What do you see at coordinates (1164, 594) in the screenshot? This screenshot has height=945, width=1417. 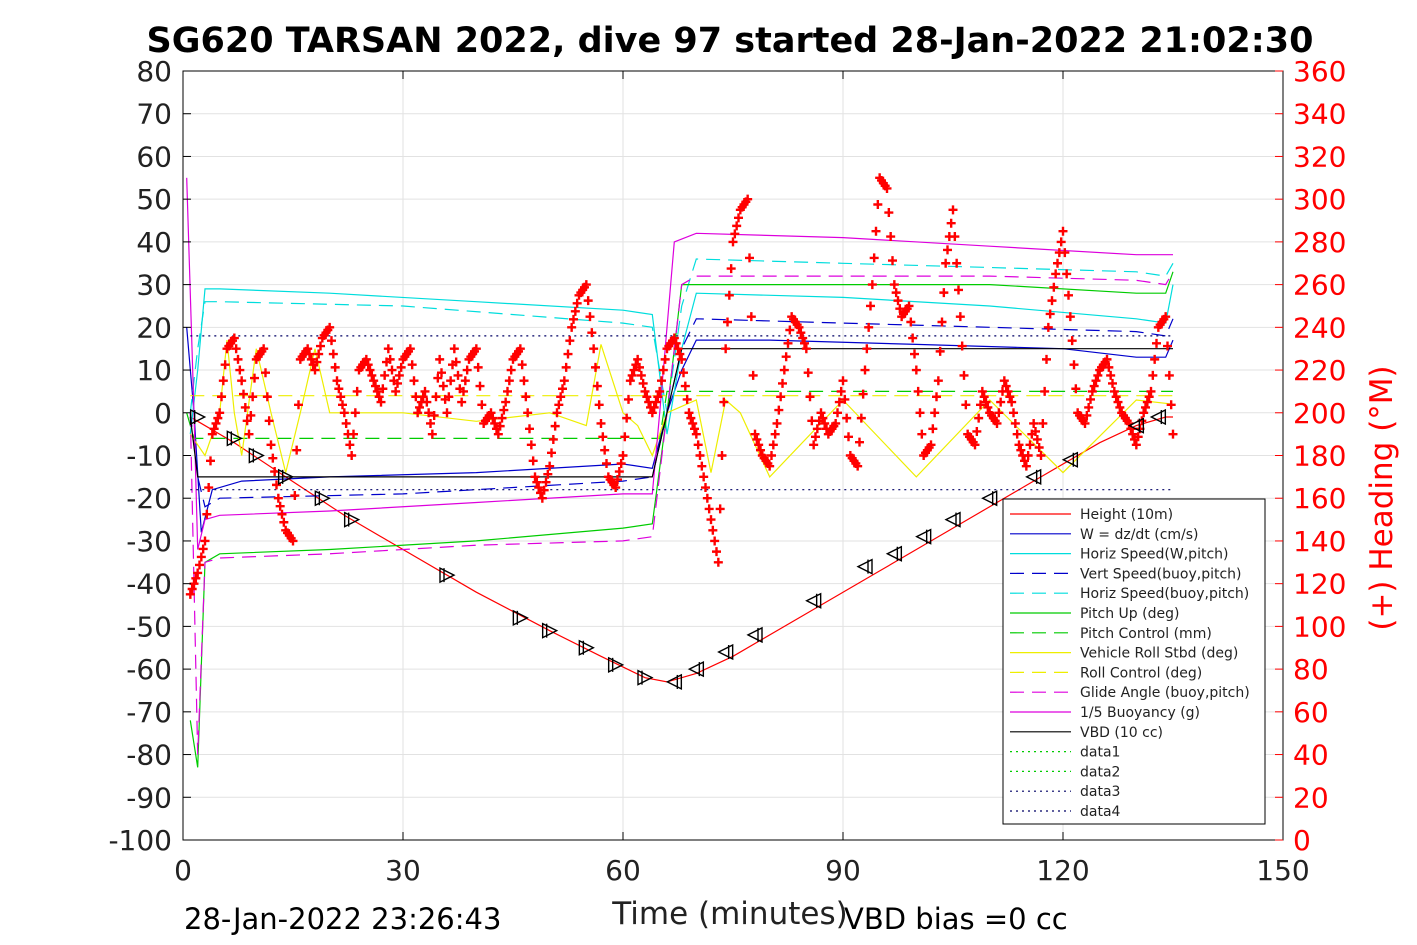 I see `legend-entry-label: Horiz Speed(buoy,pitch)` at bounding box center [1164, 594].